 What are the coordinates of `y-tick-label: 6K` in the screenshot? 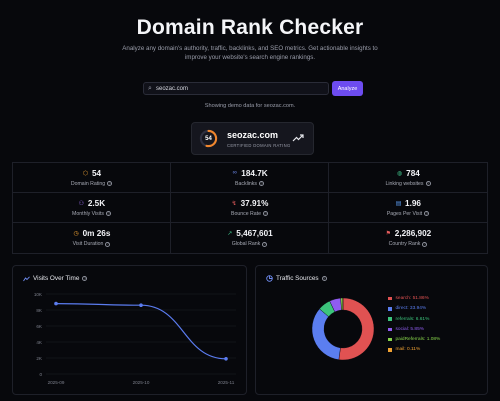 It's located at (39, 326).